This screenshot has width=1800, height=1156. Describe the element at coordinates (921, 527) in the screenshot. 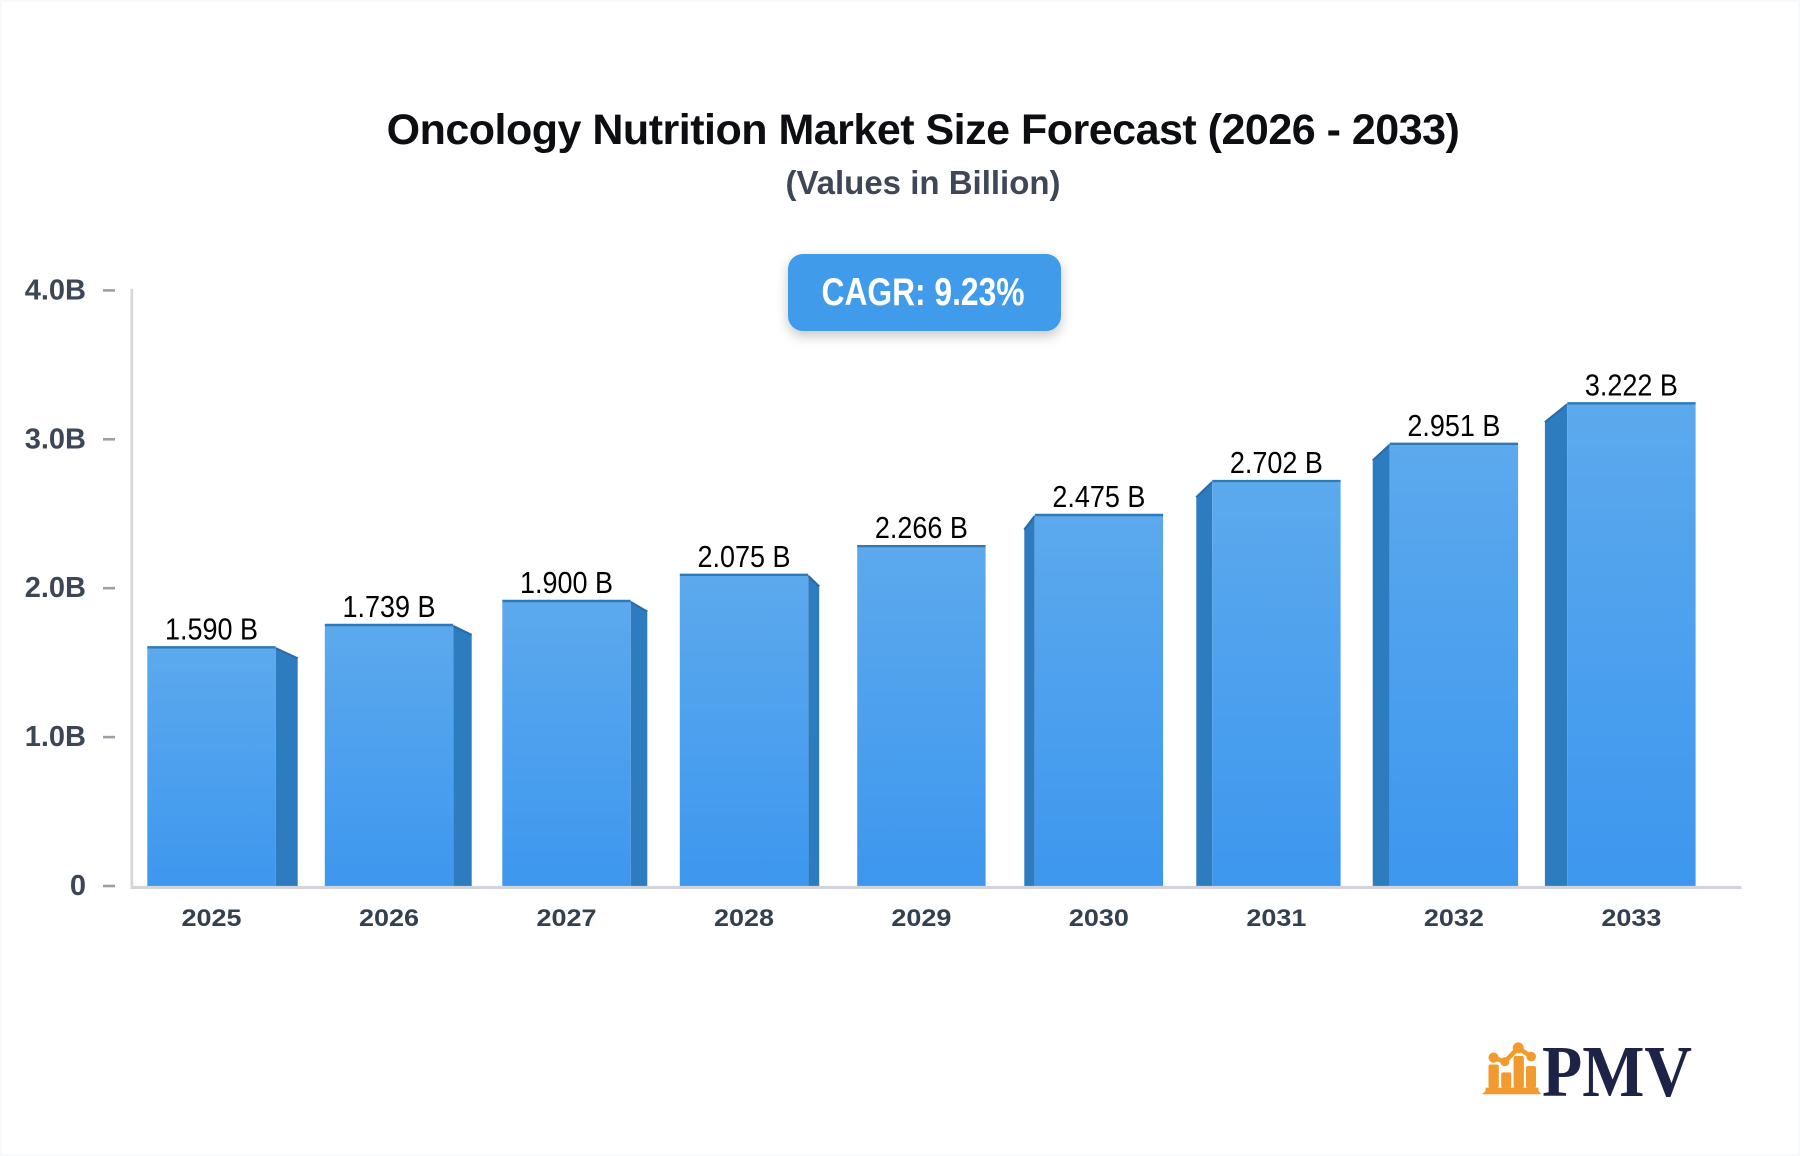

I see `svg-text: 2.266 B` at that location.